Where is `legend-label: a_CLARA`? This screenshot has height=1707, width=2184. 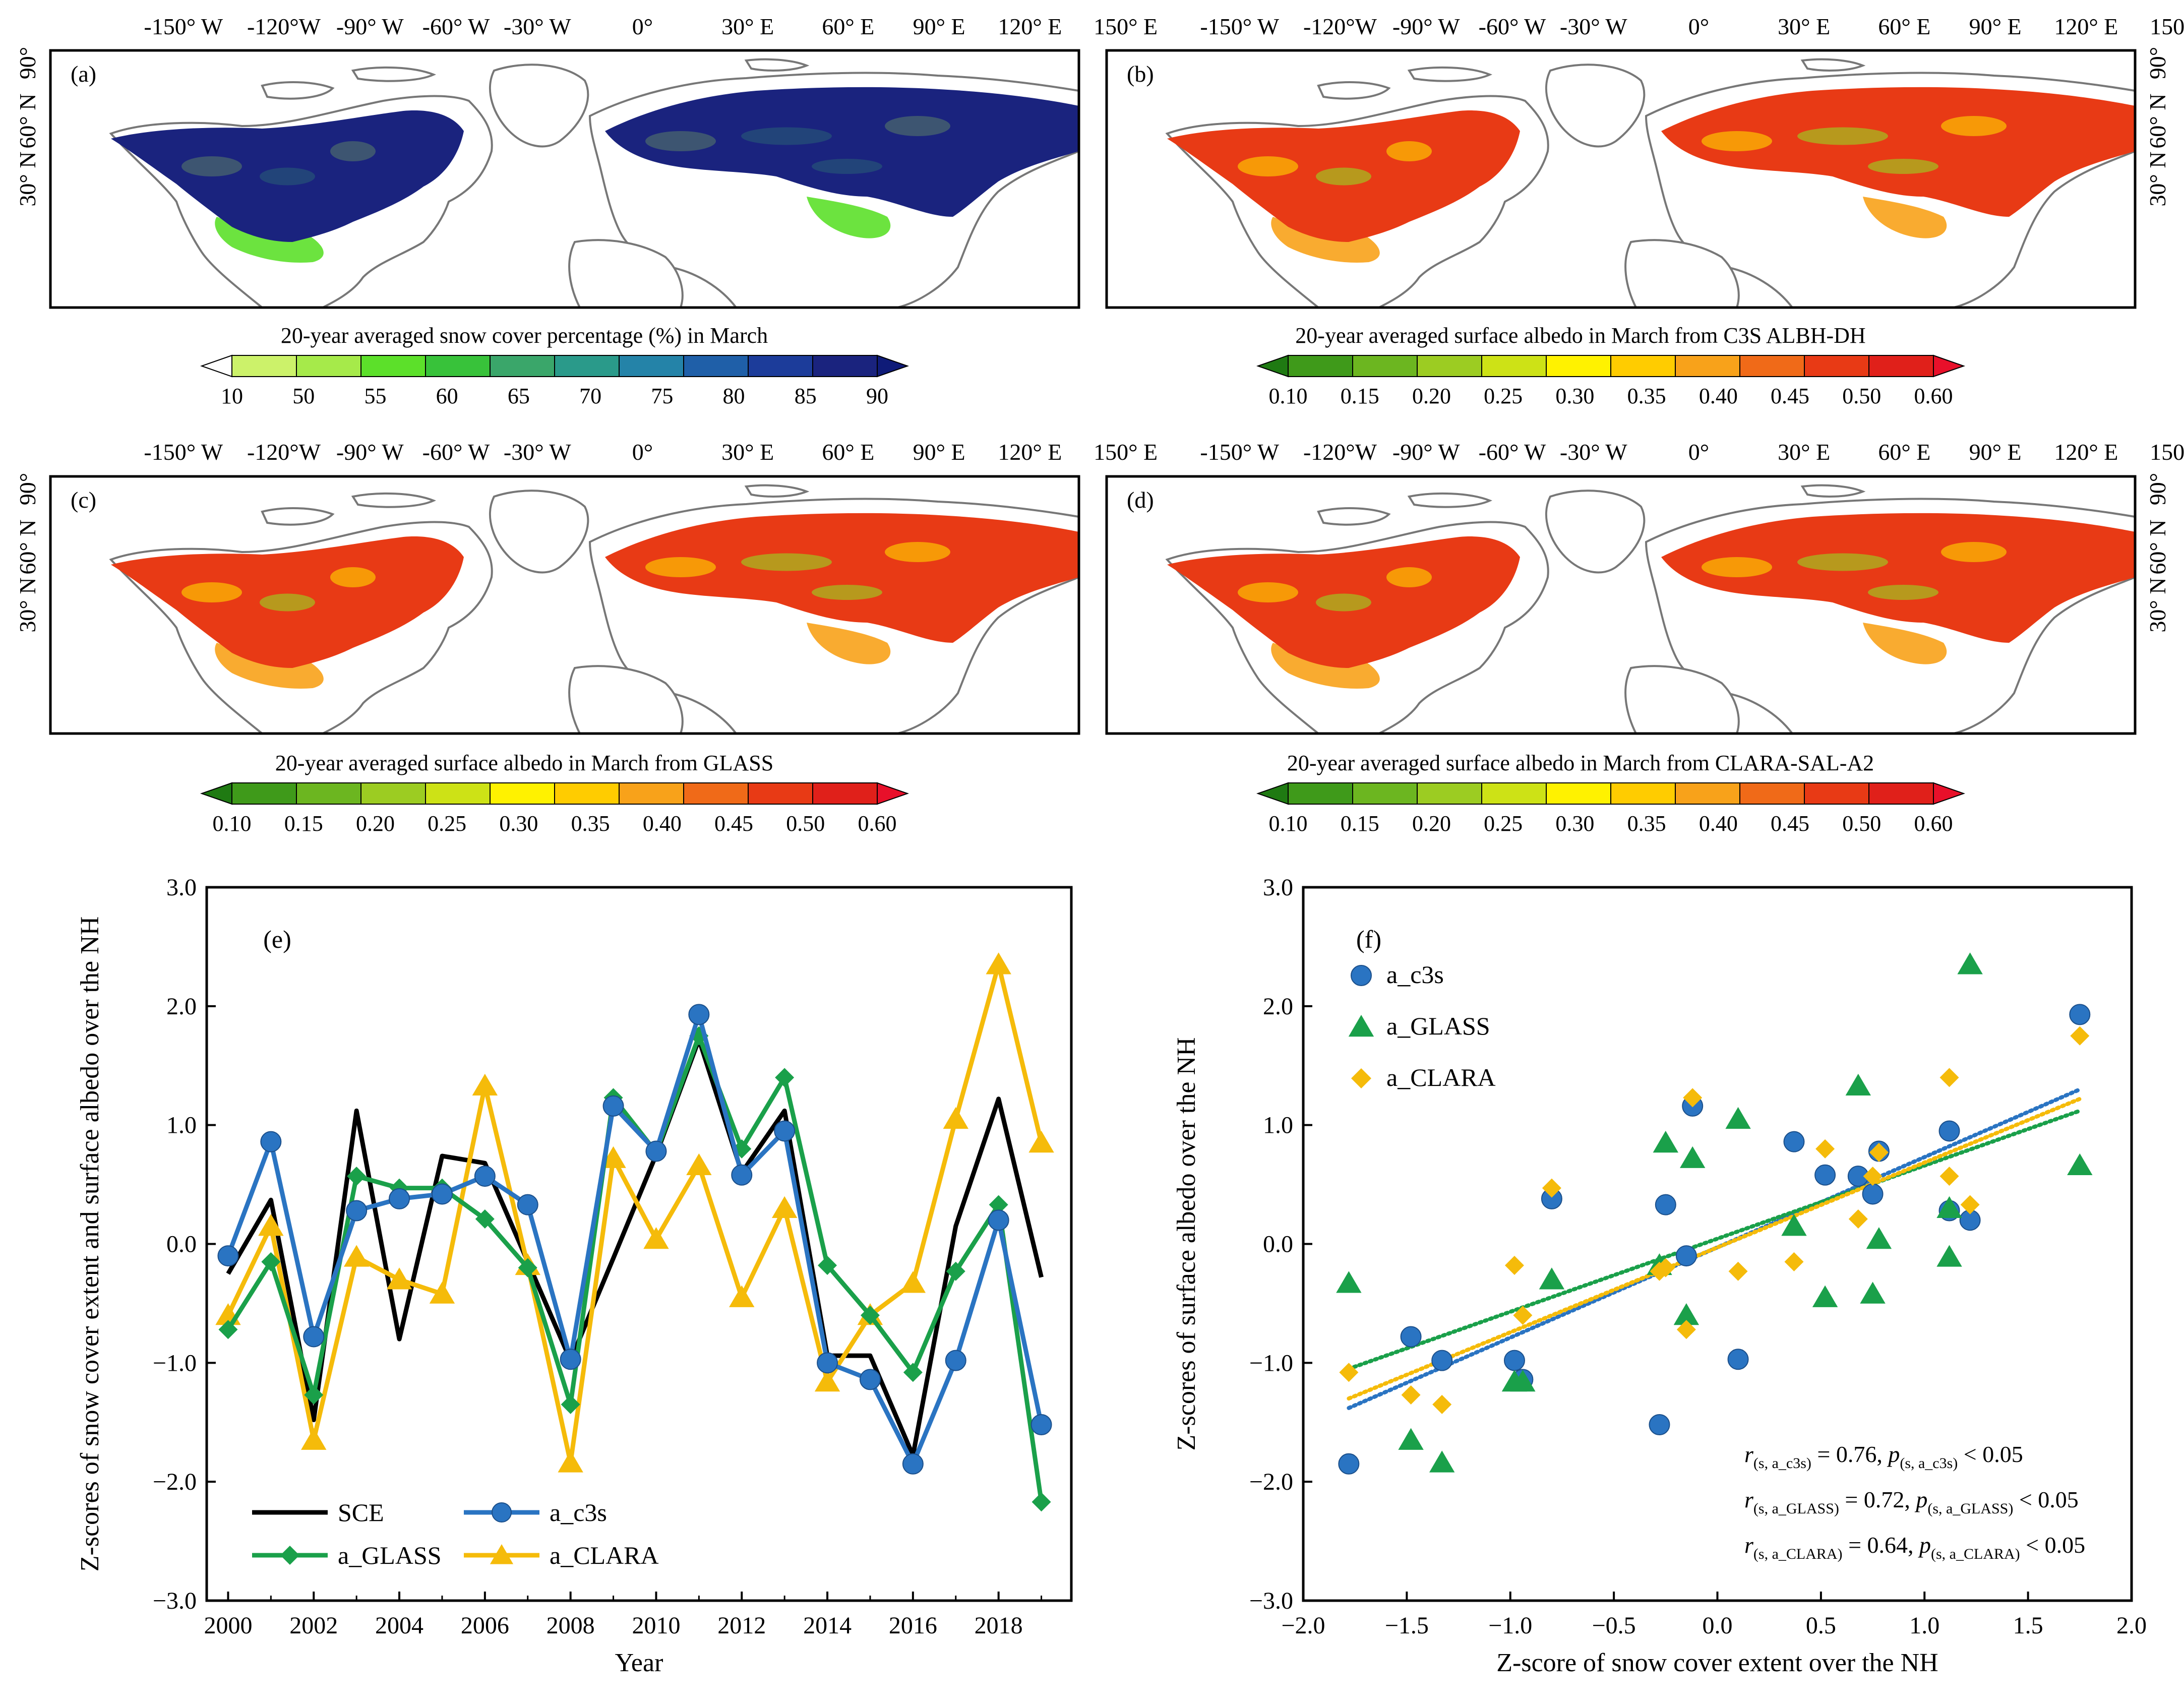
legend-label: a_CLARA is located at coordinates (1441, 1077).